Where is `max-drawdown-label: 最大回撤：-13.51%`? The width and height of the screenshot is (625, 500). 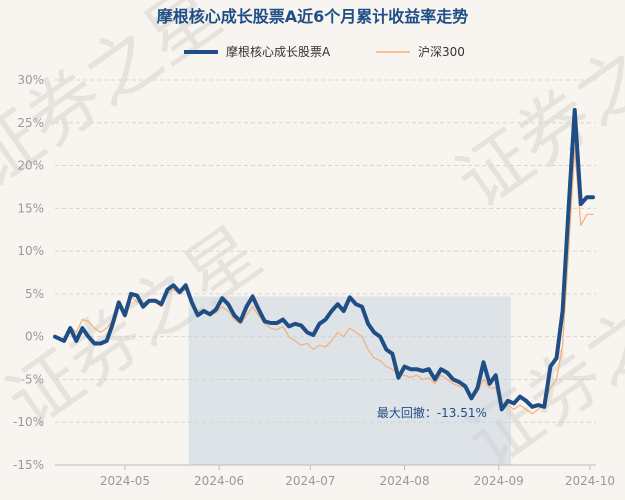
max-drawdown-label: 最大回撤：-13.51% is located at coordinates (432, 412).